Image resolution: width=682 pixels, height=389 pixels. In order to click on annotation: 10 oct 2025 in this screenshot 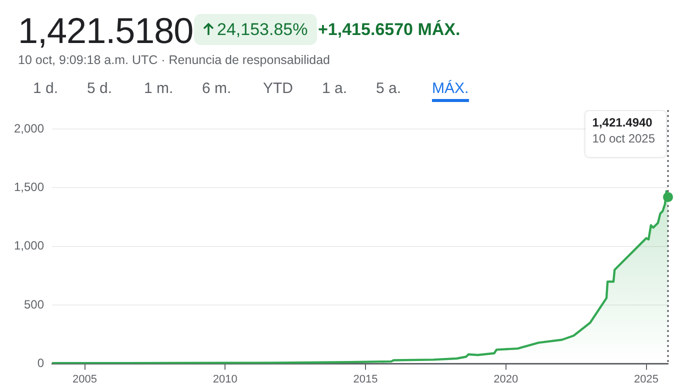, I will do `click(624, 138)`.